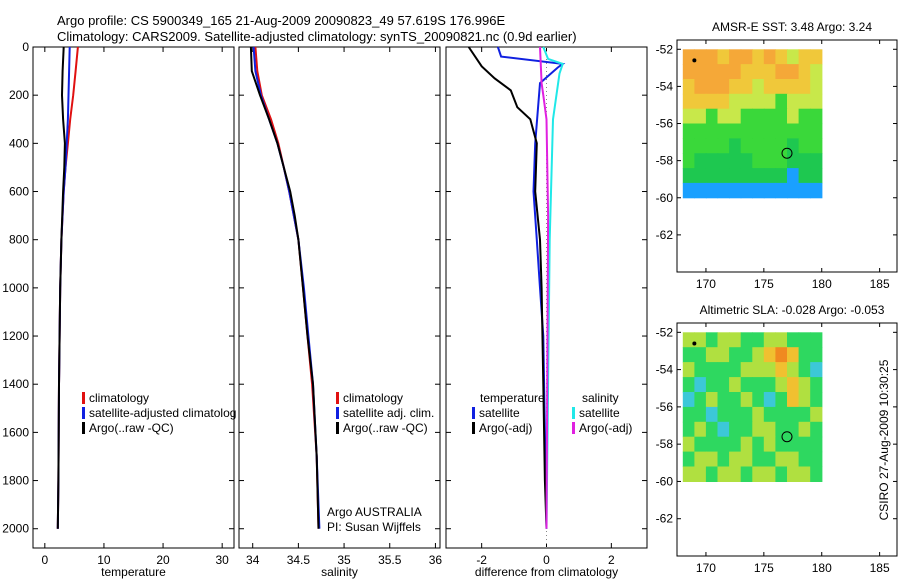  I want to click on temperature-ytick-label: 1600, so click(15, 432).